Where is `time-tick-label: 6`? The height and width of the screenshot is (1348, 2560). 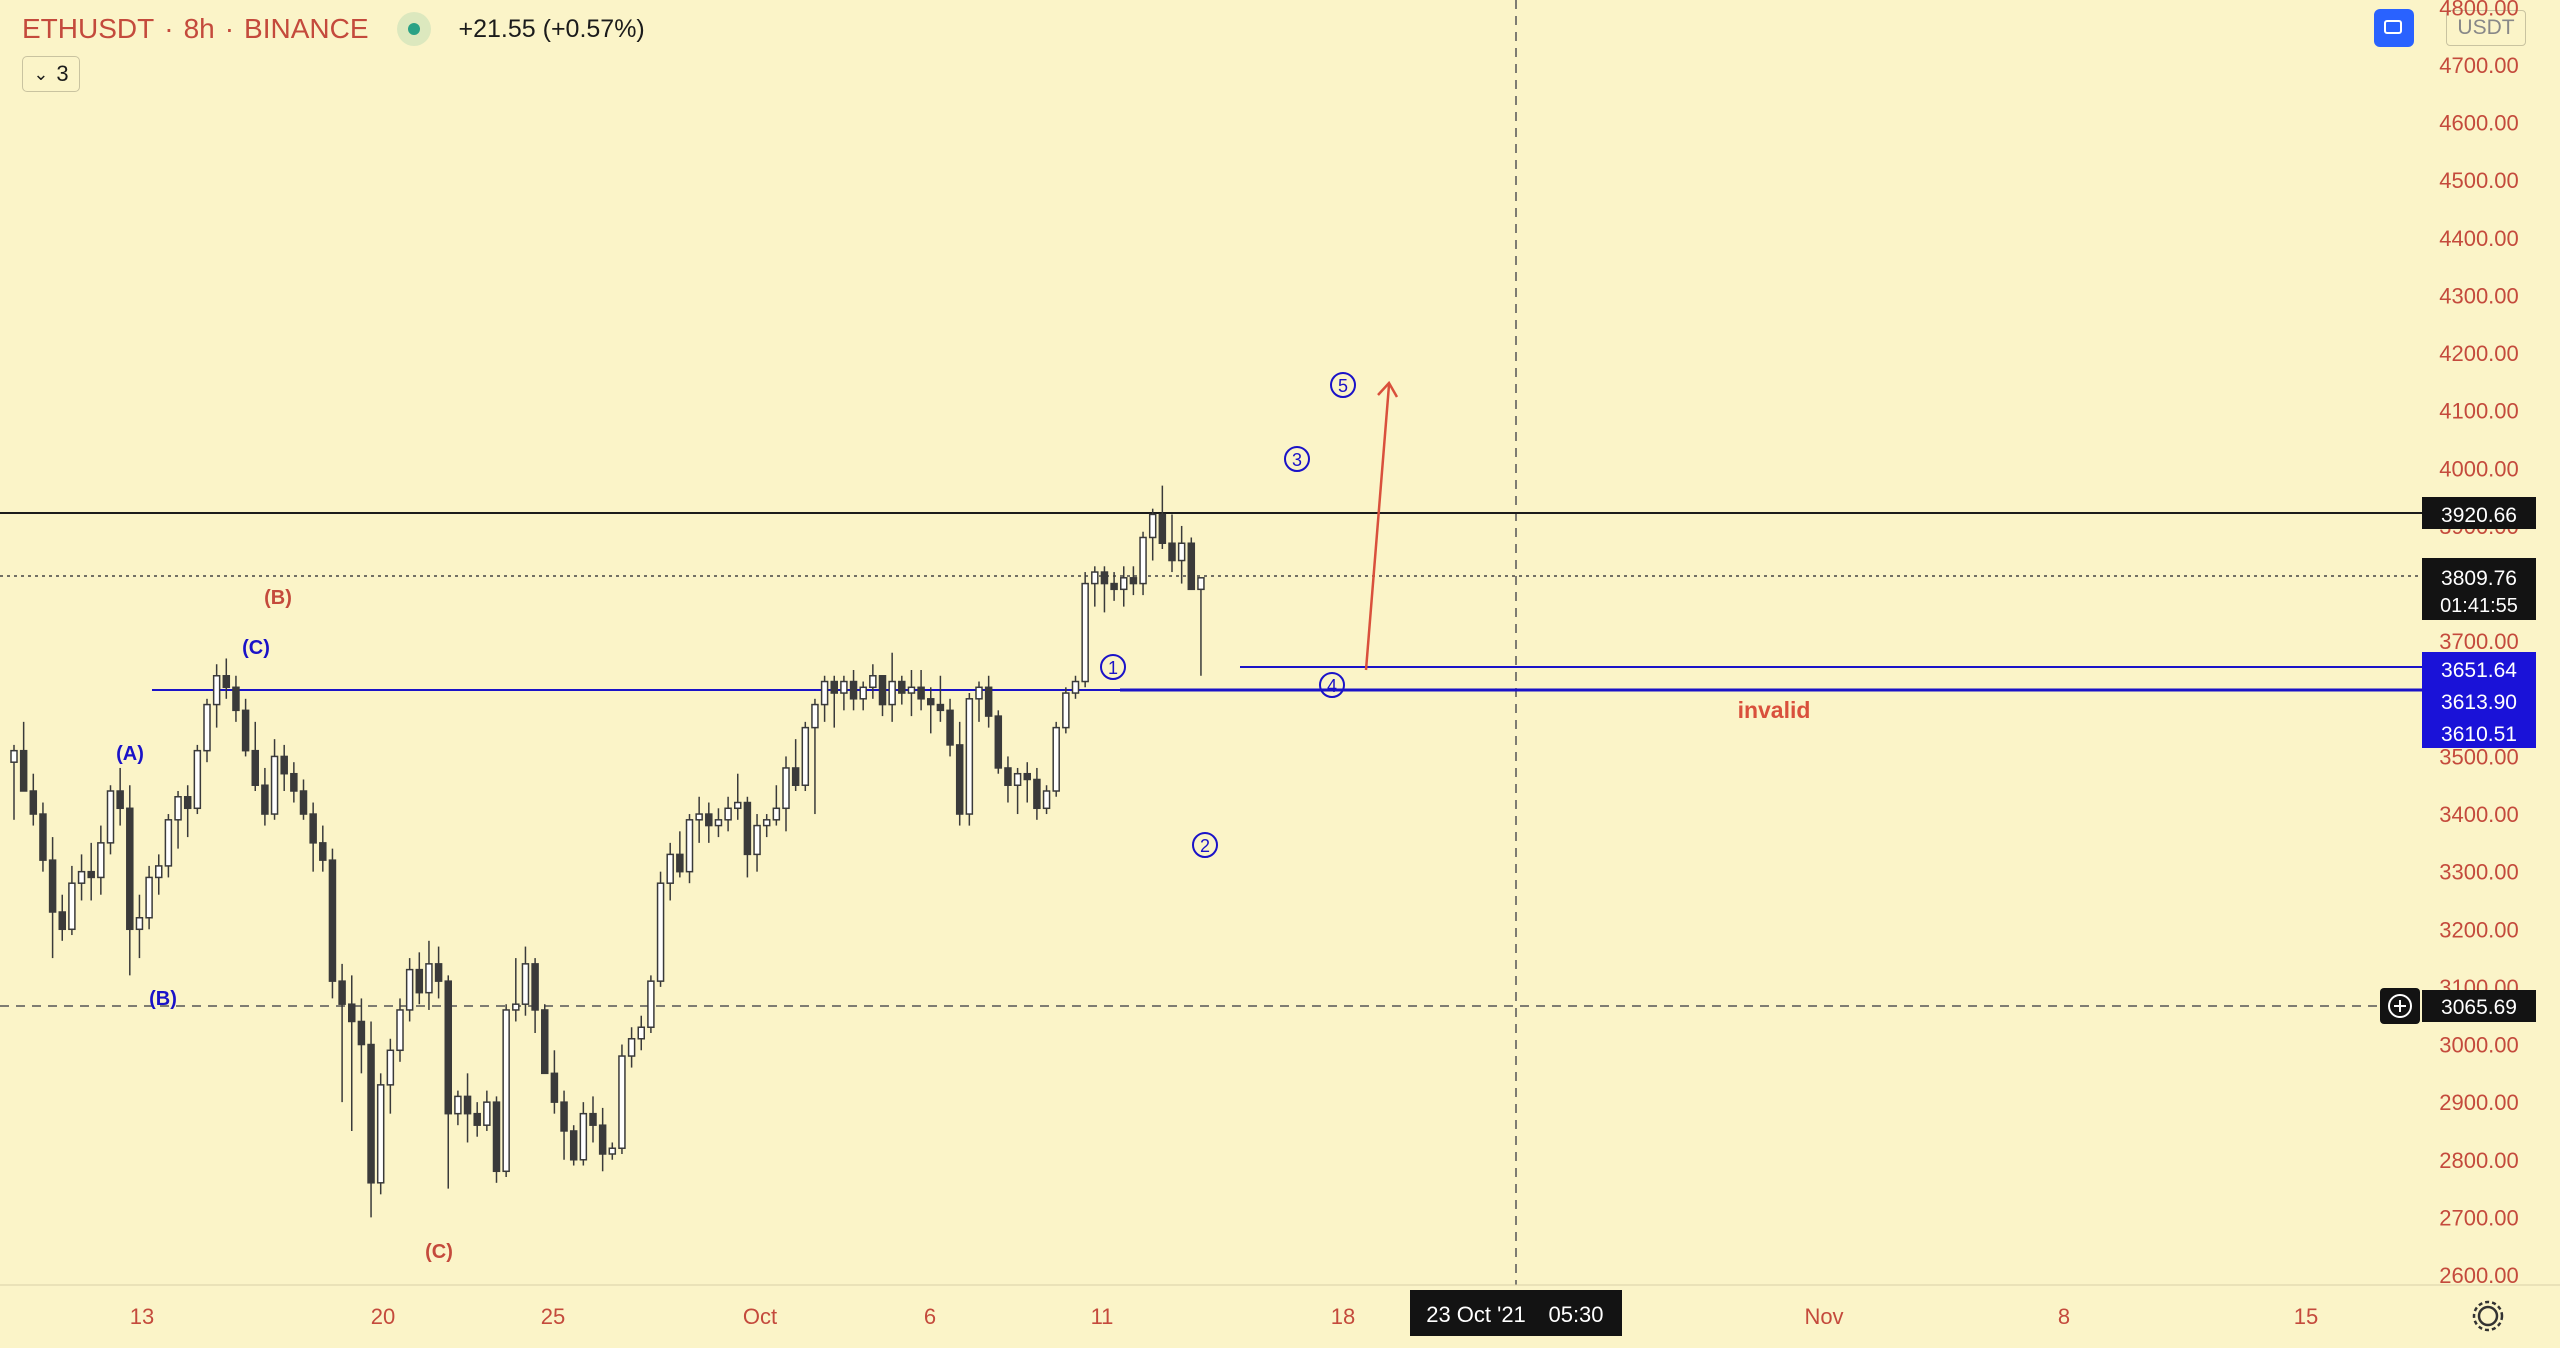 time-tick-label: 6 is located at coordinates (930, 1316).